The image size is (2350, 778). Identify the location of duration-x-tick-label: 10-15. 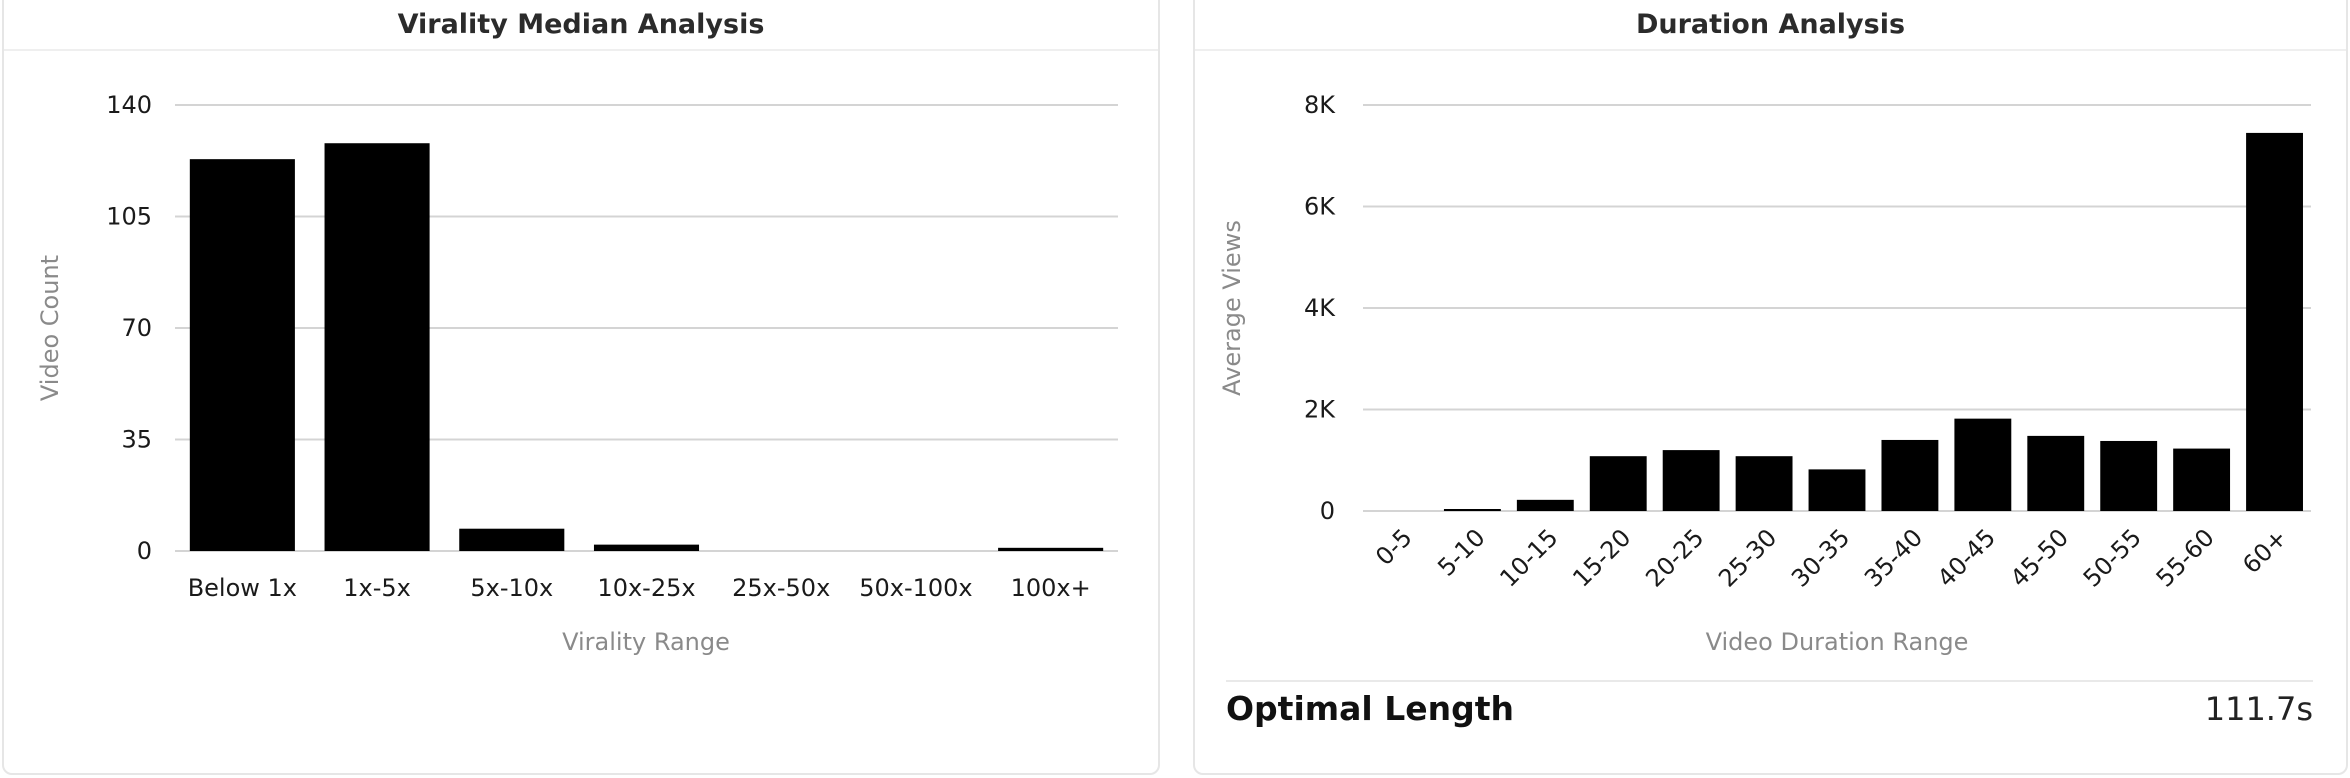
(1528, 557).